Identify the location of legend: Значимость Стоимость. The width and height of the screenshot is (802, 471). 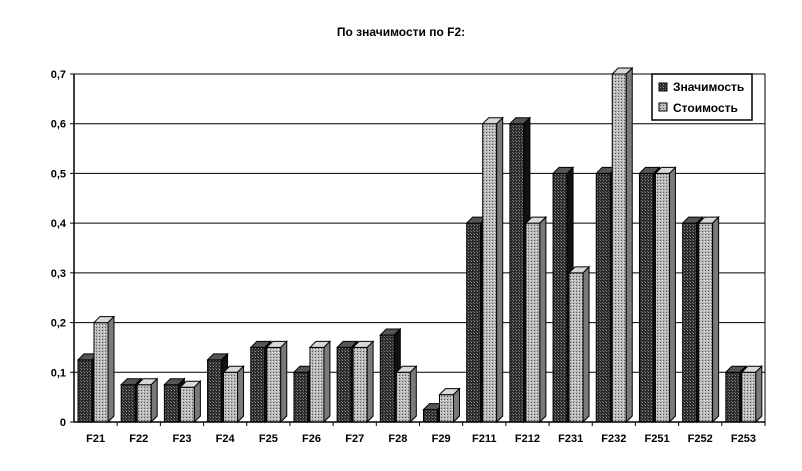
(702, 97).